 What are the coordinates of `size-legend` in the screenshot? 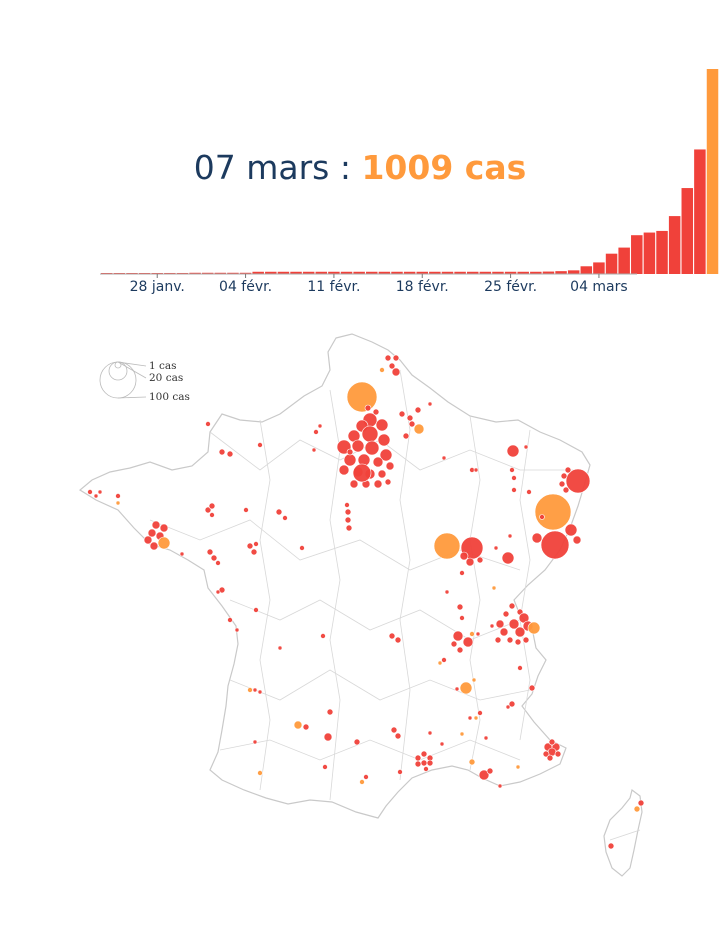 It's located at (123, 380).